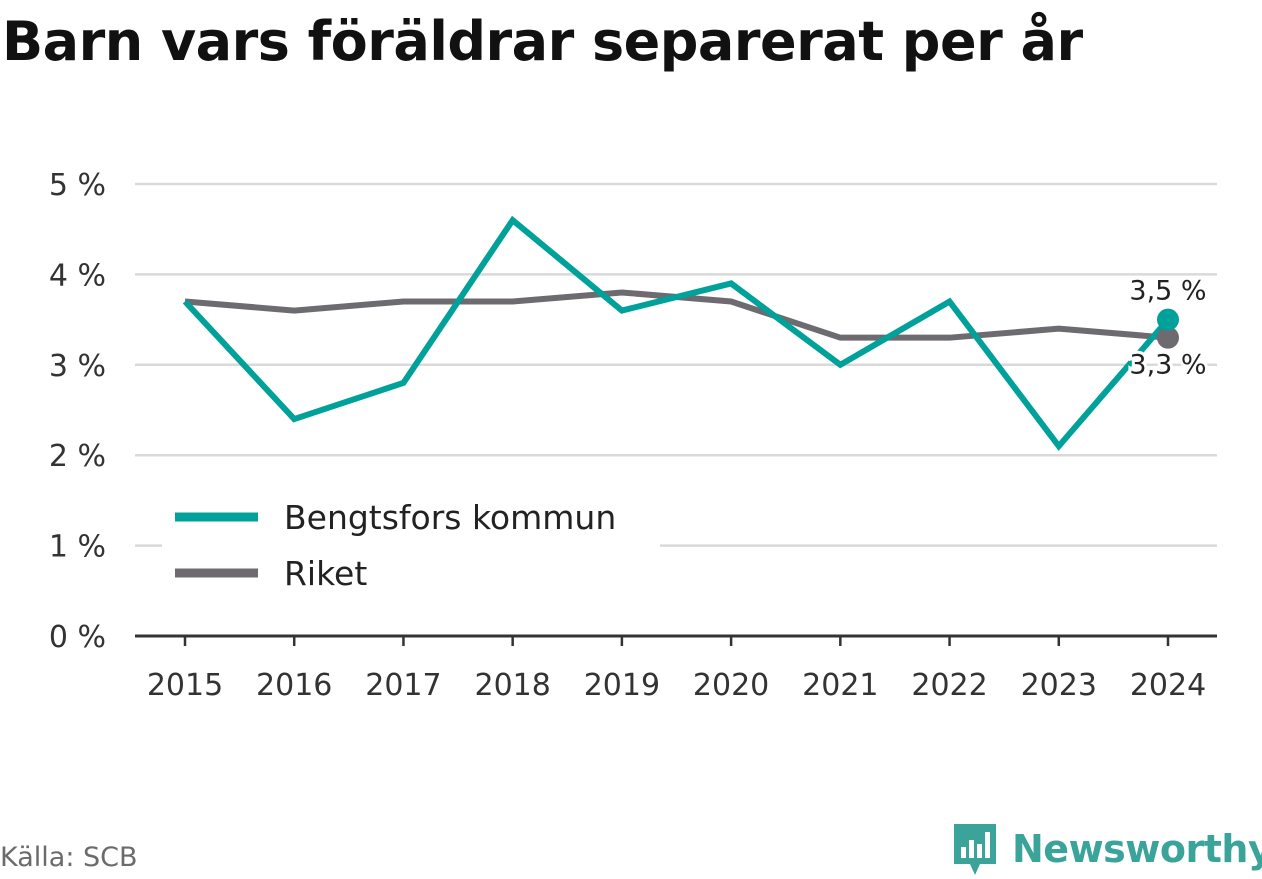  Describe the element at coordinates (77, 366) in the screenshot. I see `y-tick-label: 3 %` at that location.